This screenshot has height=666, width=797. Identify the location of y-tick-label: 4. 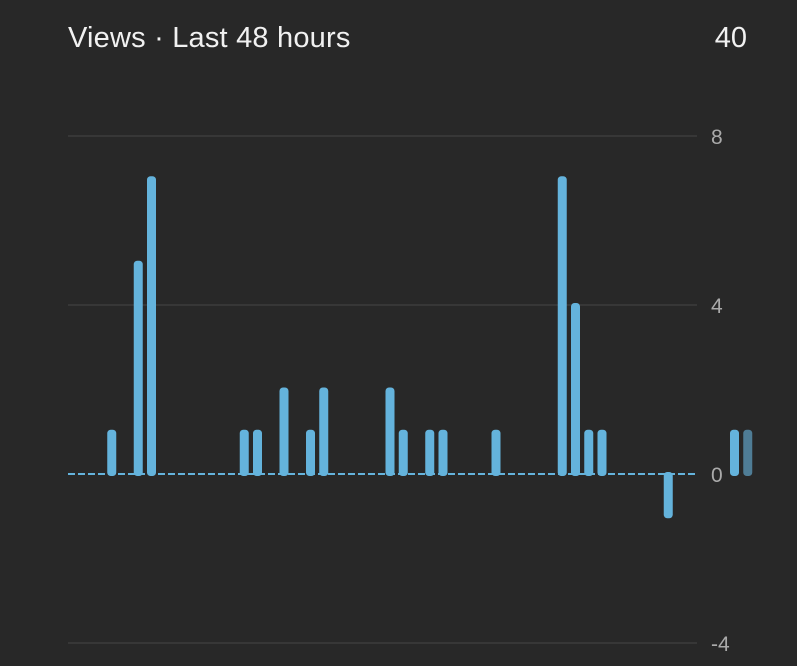
(717, 306).